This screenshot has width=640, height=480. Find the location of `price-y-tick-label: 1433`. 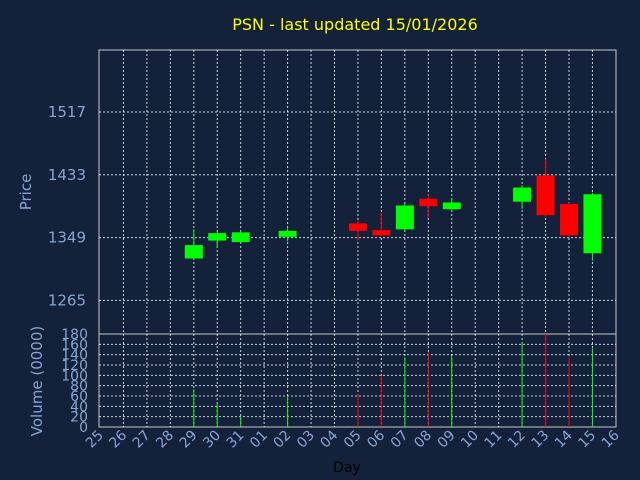

price-y-tick-label: 1433 is located at coordinates (67, 175).